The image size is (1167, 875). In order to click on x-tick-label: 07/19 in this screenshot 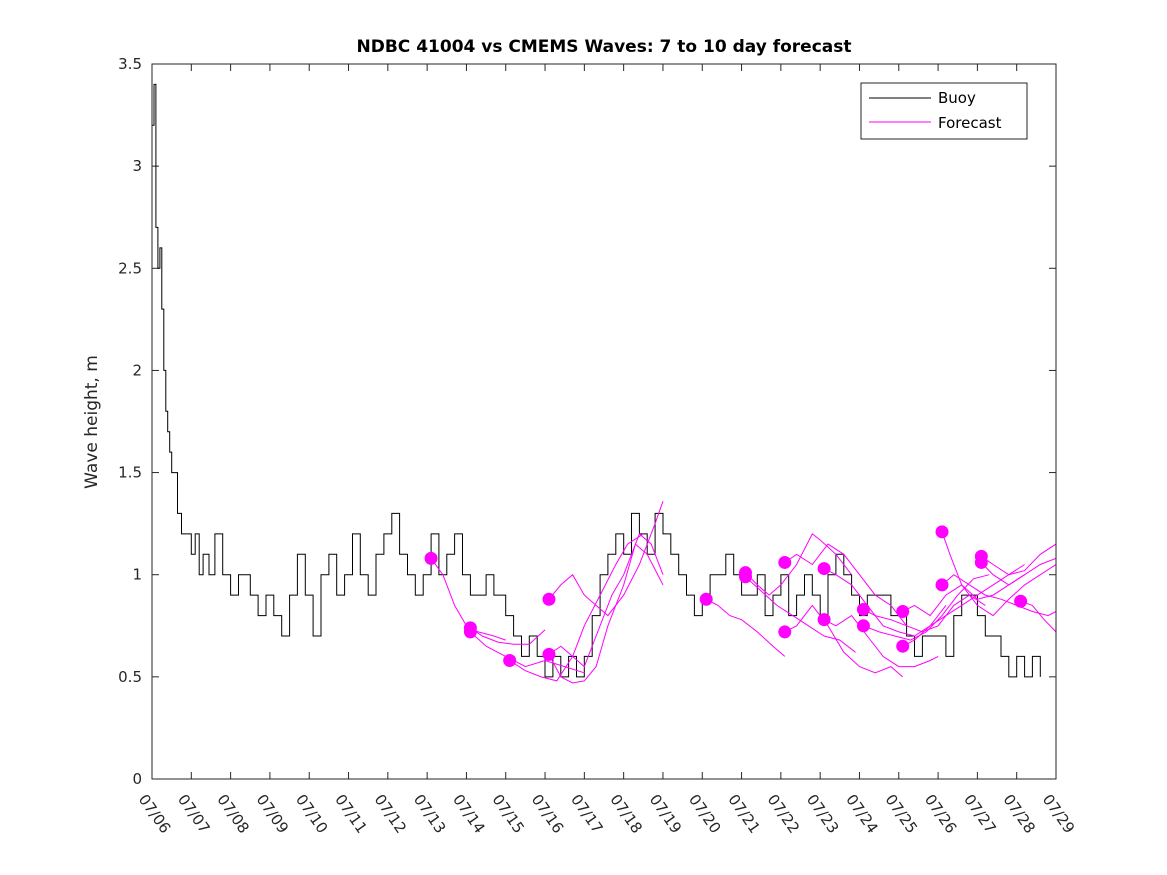, I will do `click(666, 814)`.